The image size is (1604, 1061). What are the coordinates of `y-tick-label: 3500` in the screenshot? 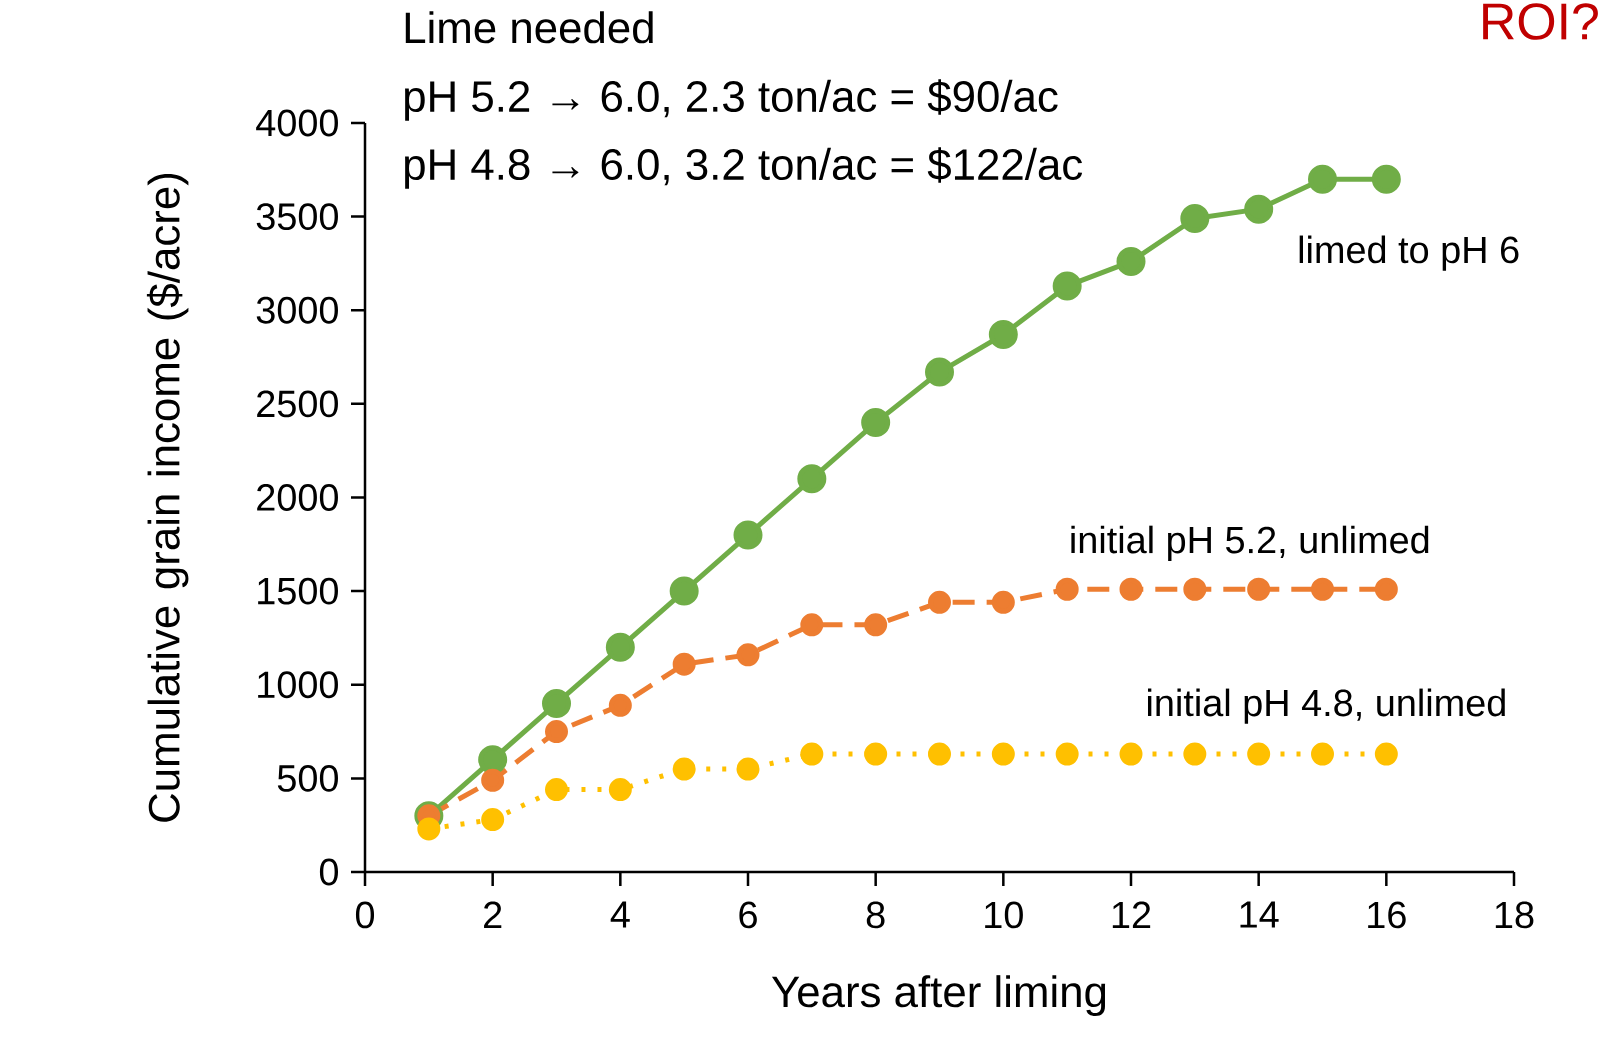 It's located at (297, 217).